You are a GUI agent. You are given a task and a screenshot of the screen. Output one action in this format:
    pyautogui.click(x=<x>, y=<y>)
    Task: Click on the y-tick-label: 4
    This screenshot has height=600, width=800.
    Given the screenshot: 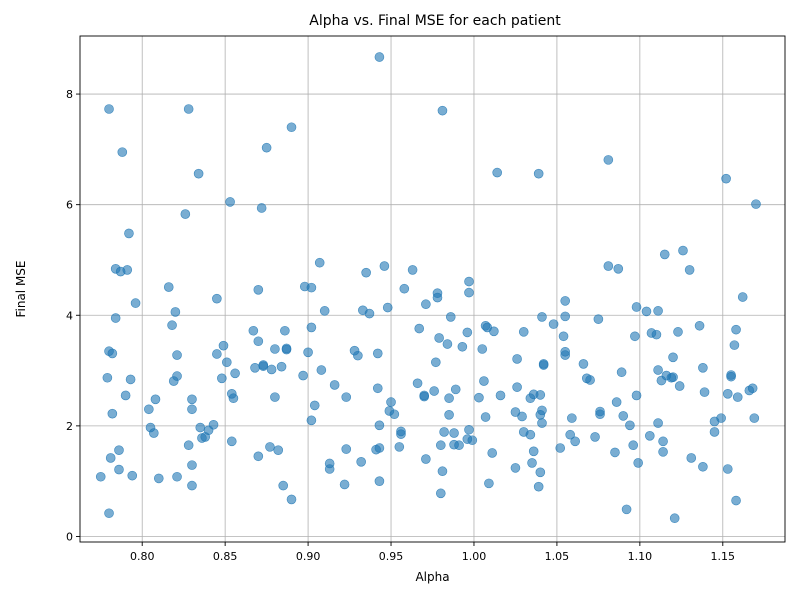 What is the action you would take?
    pyautogui.click(x=69, y=315)
    